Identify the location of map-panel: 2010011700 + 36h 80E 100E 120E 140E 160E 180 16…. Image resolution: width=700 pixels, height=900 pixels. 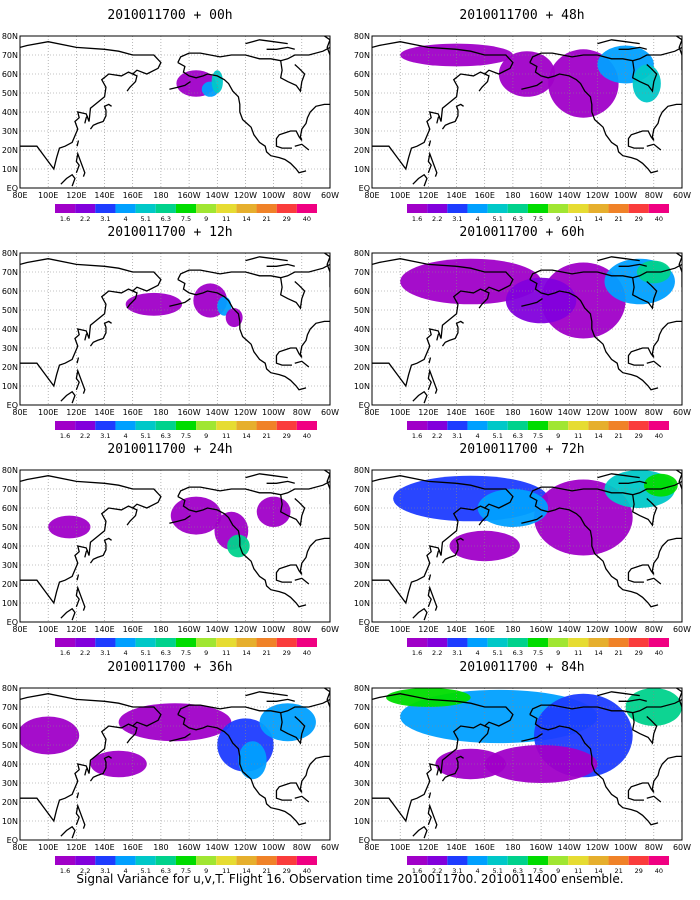
(170, 767).